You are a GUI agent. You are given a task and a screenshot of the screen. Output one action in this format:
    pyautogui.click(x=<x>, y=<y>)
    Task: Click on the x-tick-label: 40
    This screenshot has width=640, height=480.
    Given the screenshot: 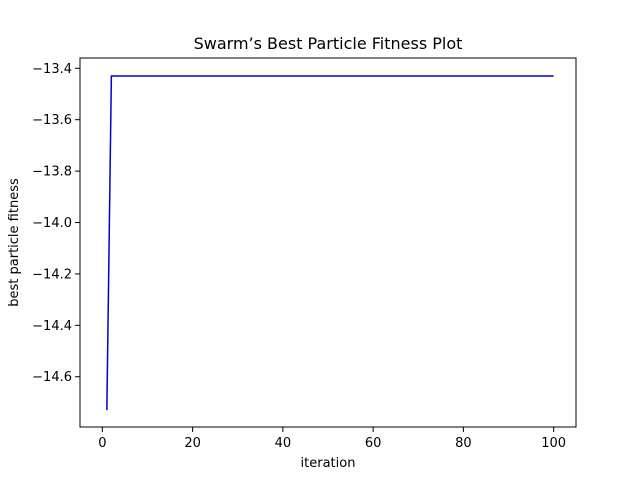 What is the action you would take?
    pyautogui.click(x=283, y=443)
    